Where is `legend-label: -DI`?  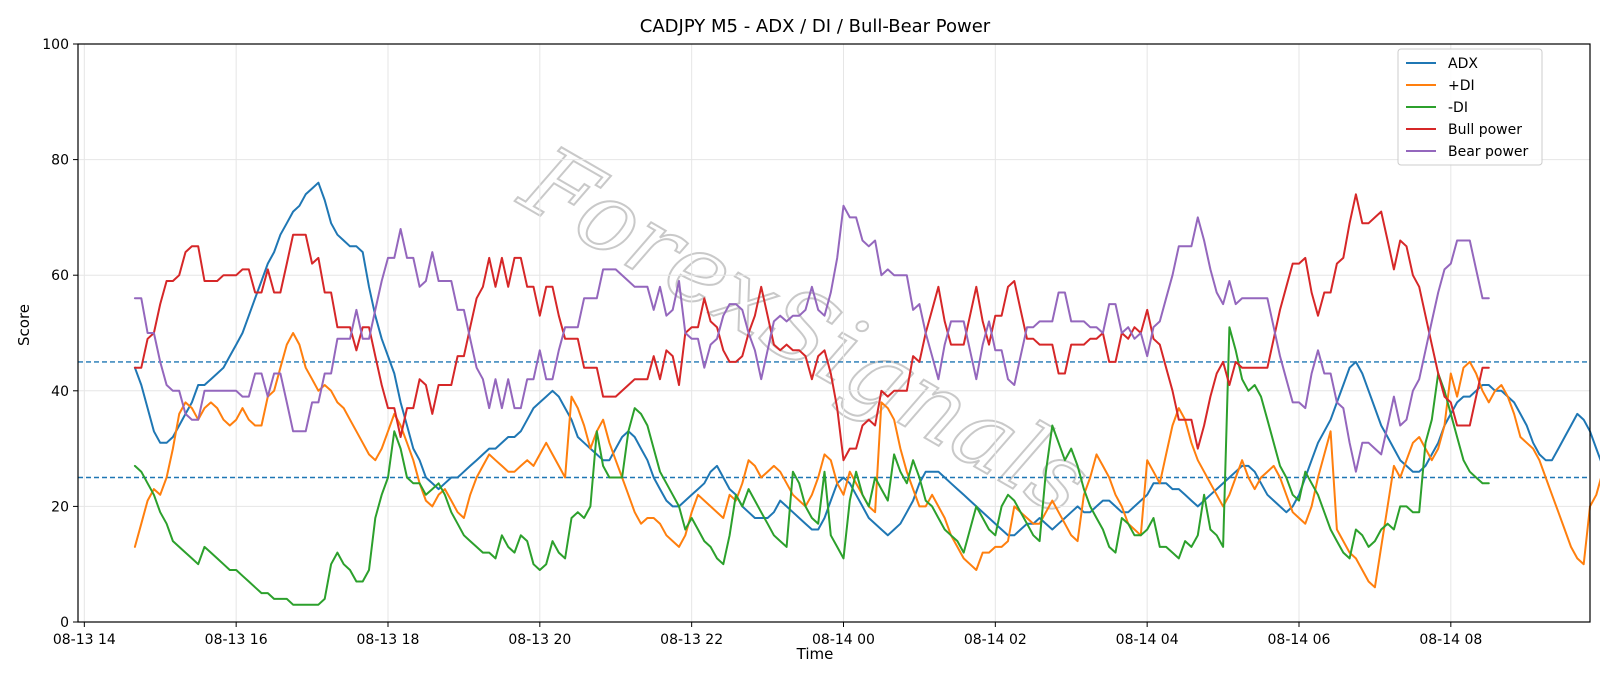 legend-label: -DI is located at coordinates (1458, 108).